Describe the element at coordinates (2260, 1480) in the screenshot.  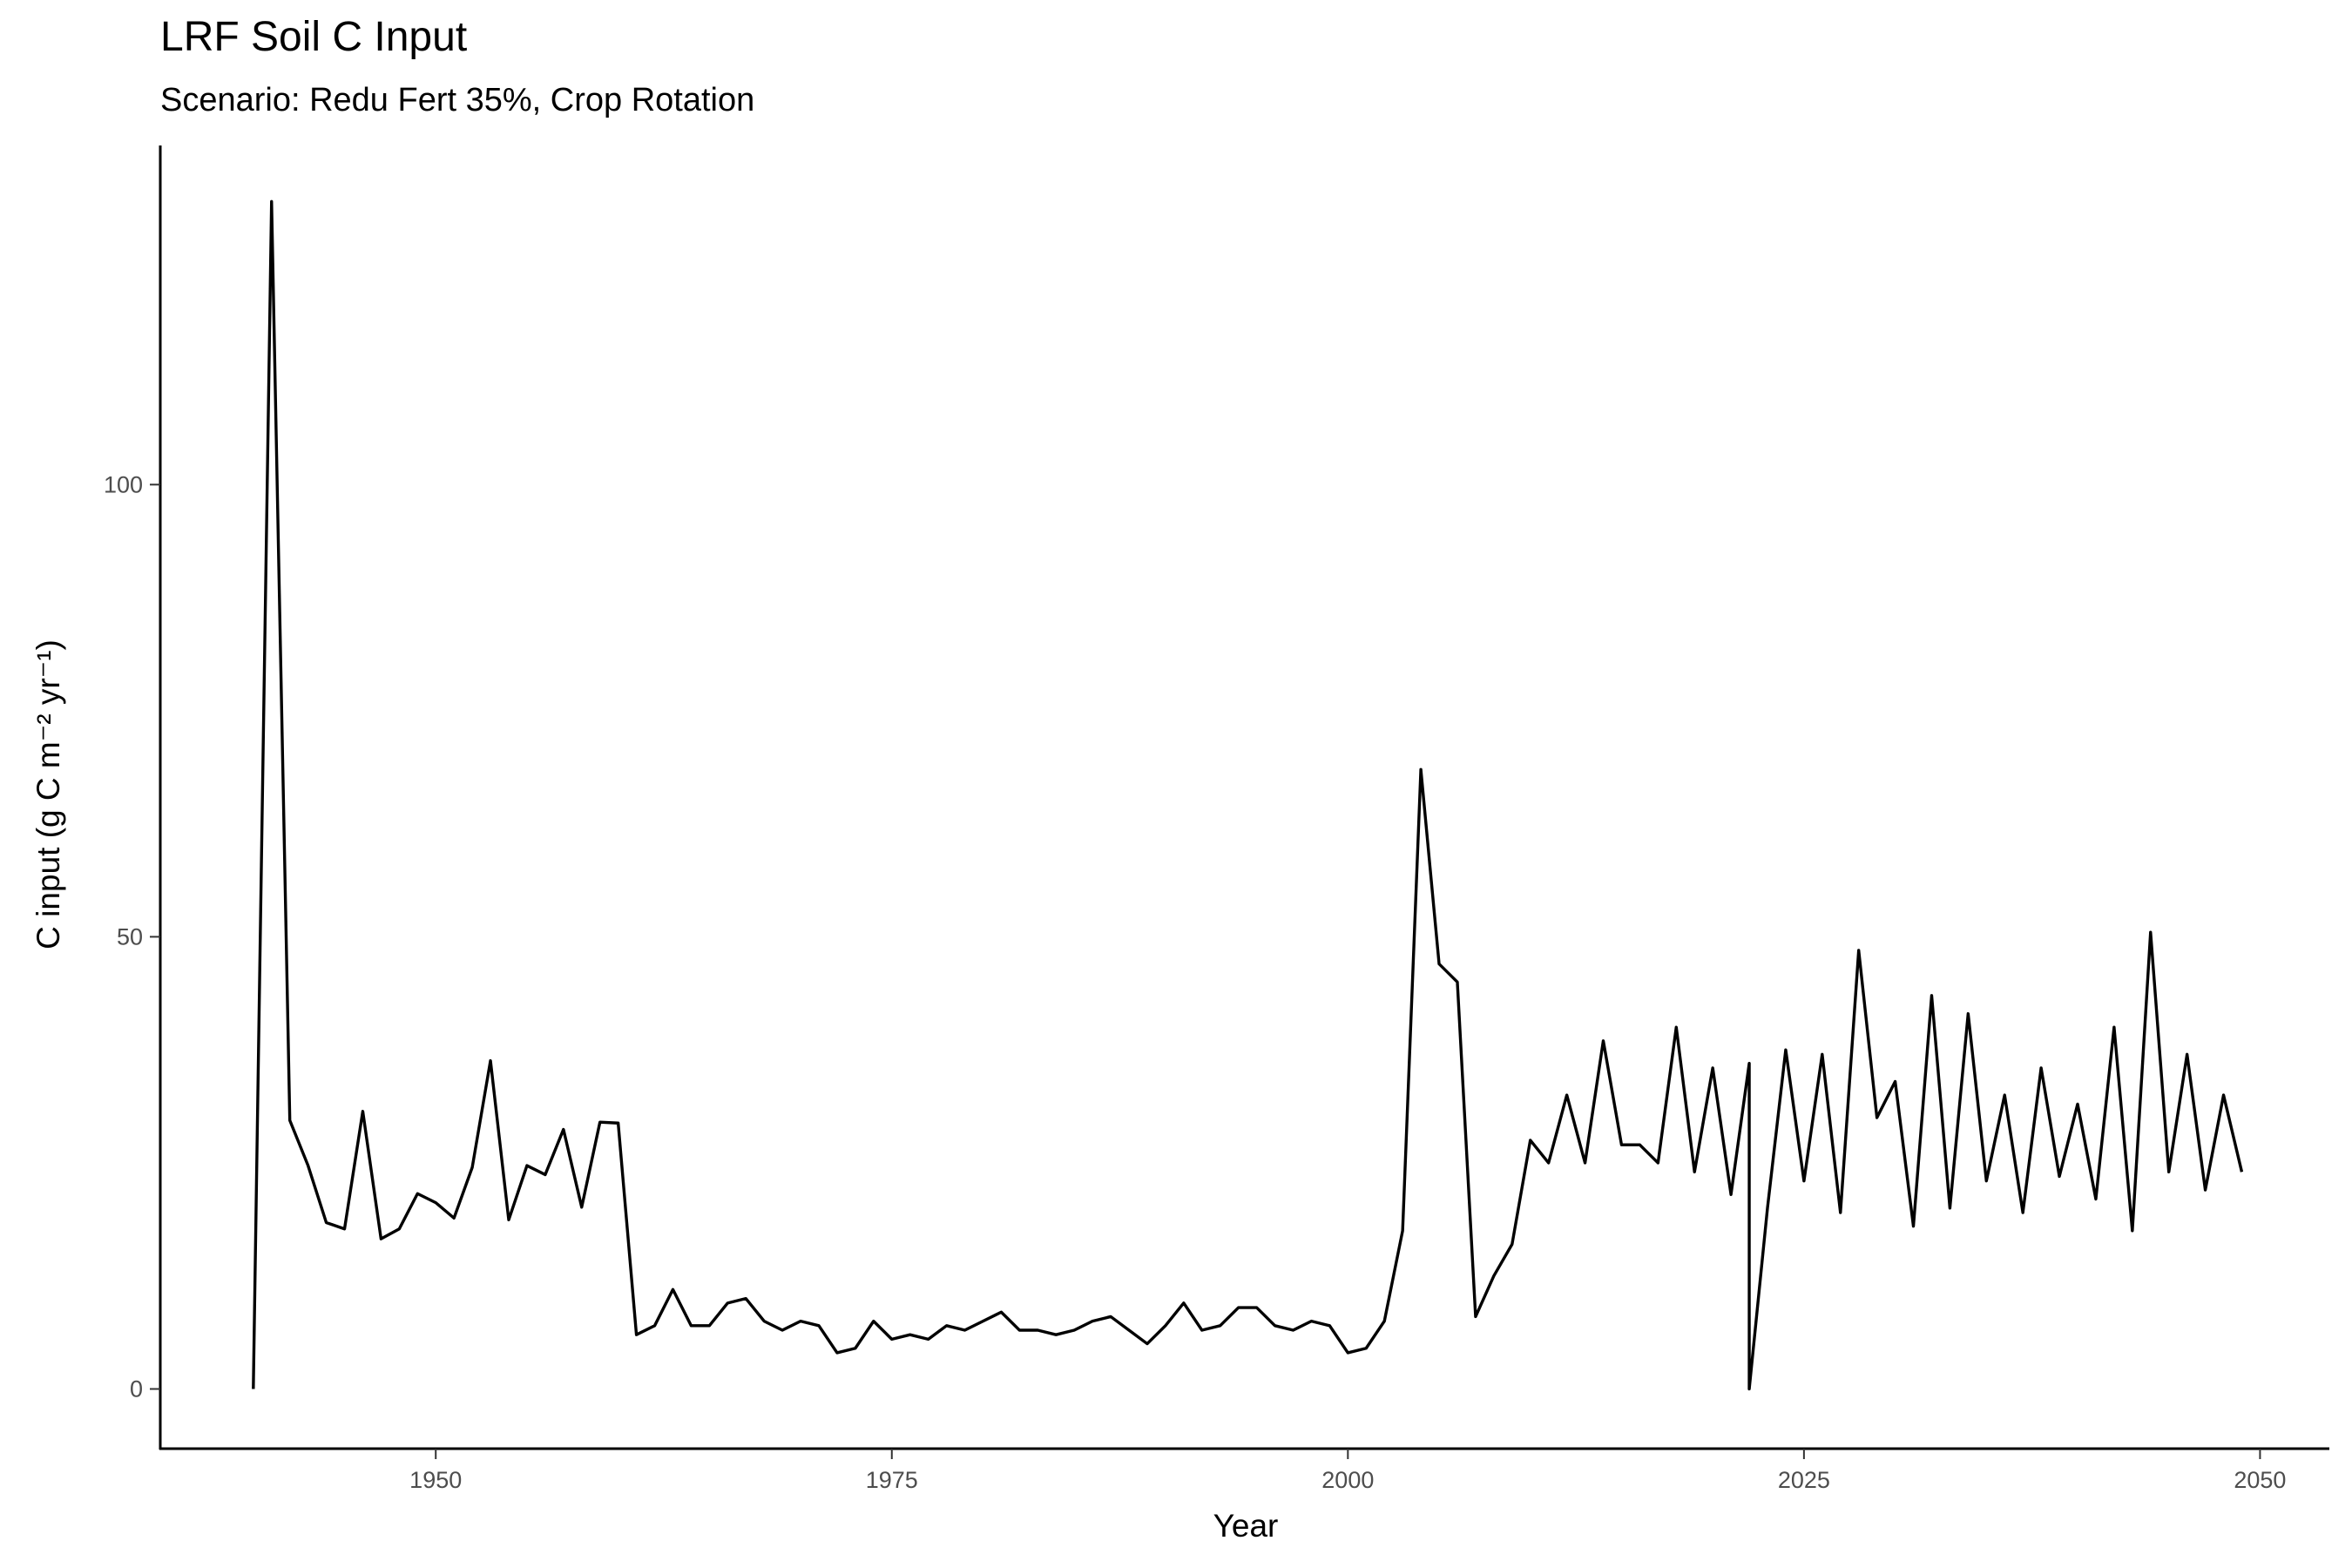
I see `x-tick-label: 2050` at that location.